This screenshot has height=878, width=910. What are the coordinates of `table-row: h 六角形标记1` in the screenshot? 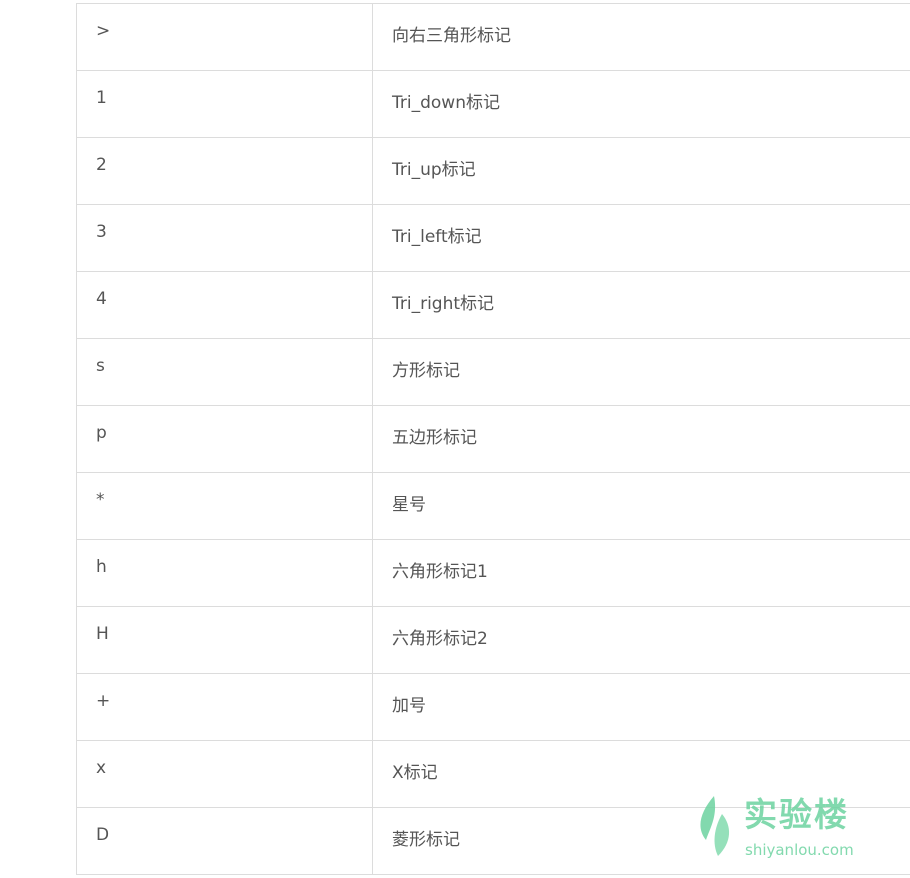 It's located at (493, 573).